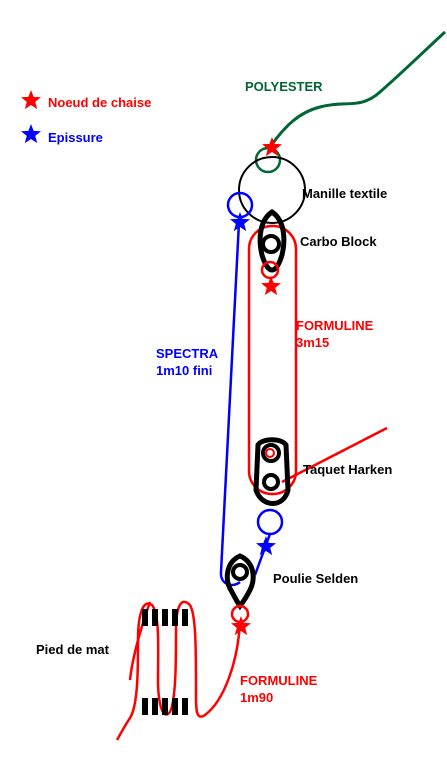 The height and width of the screenshot is (768, 447). Describe the element at coordinates (347, 469) in the screenshot. I see `label-taquet: Taquet Harken` at that location.